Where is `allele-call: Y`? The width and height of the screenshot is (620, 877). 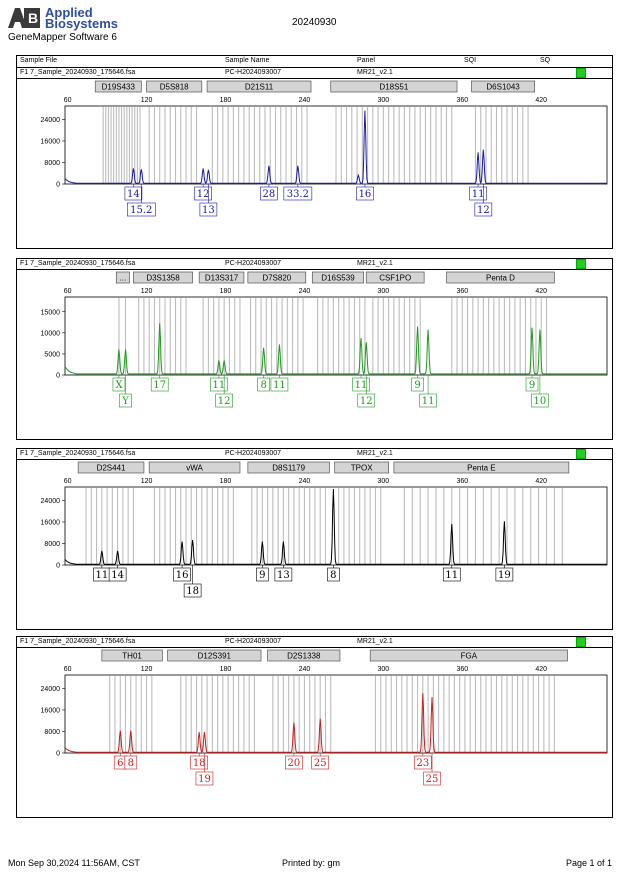 allele-call: Y is located at coordinates (125, 391).